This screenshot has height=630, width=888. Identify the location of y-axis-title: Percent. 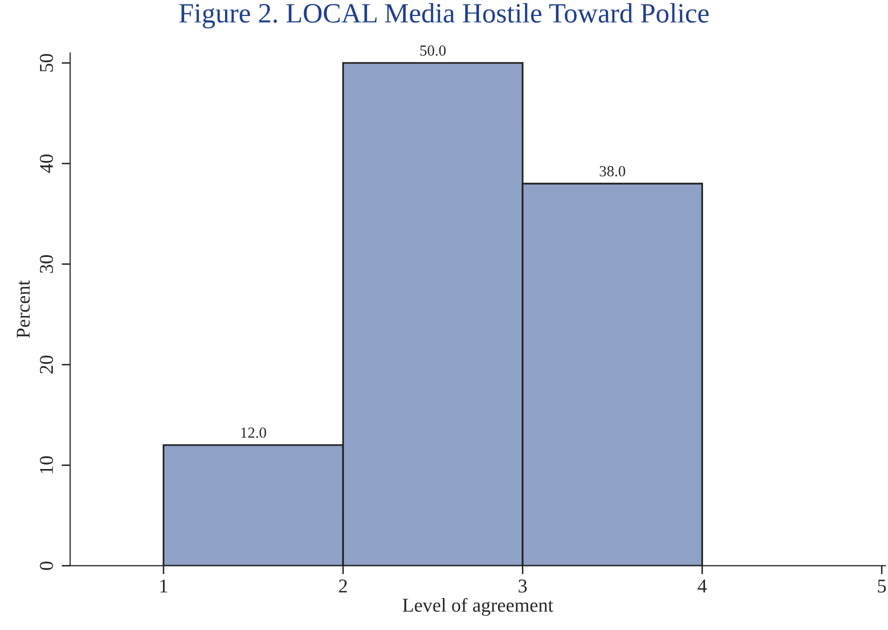
(23, 309).